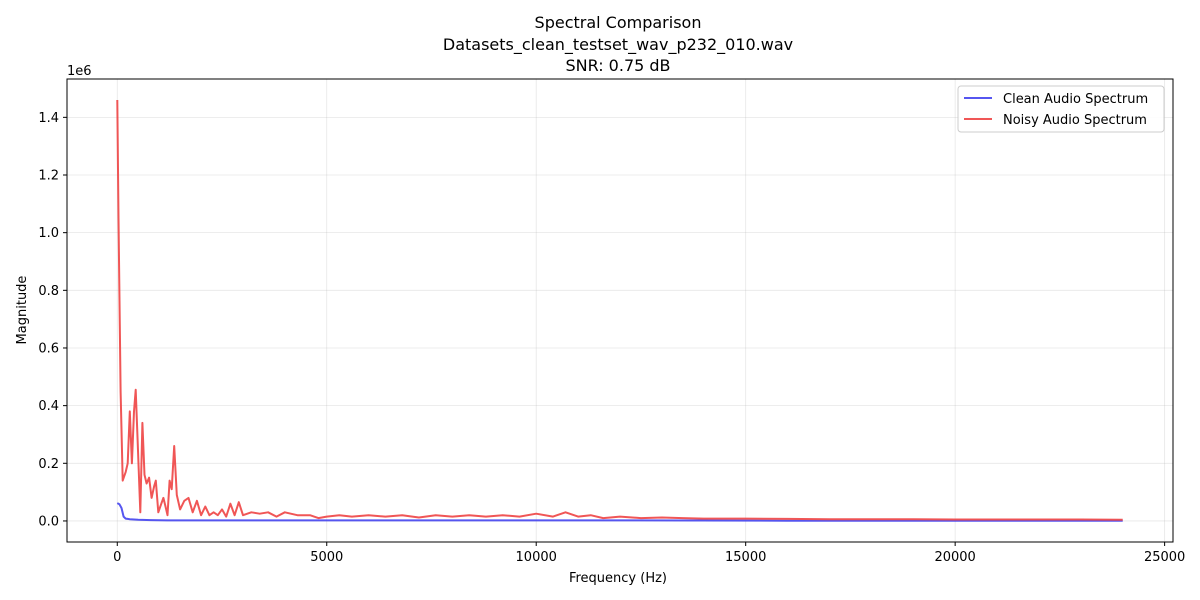 The width and height of the screenshot is (1200, 600). What do you see at coordinates (48, 406) in the screenshot?
I see `y-tick-label: 0.4` at bounding box center [48, 406].